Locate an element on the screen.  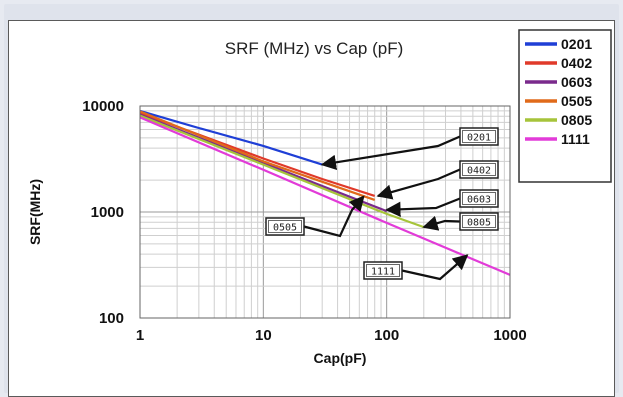
legend-label-0805: 0805 is located at coordinates (576, 120).